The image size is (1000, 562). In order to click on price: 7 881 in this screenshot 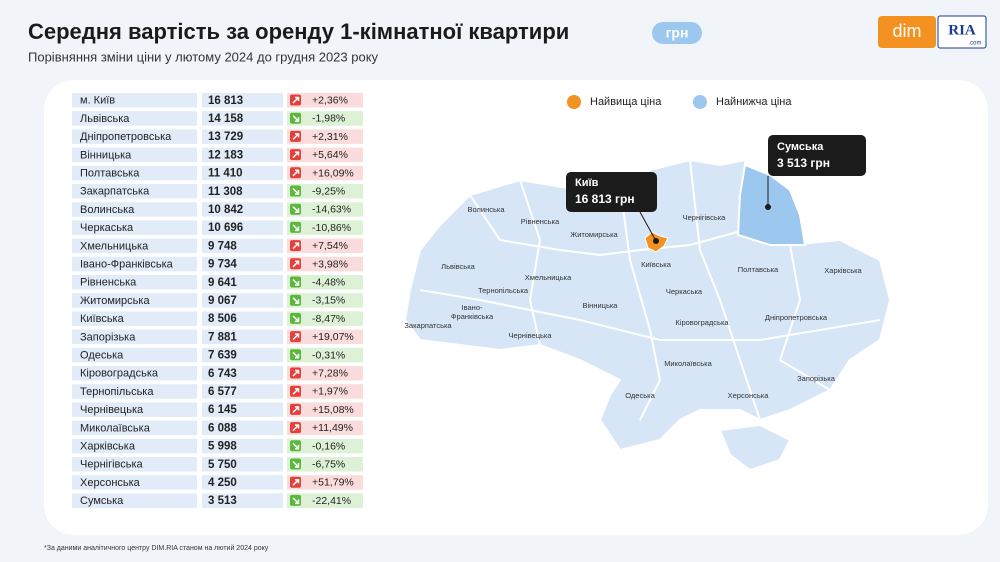, I will do `click(222, 337)`.